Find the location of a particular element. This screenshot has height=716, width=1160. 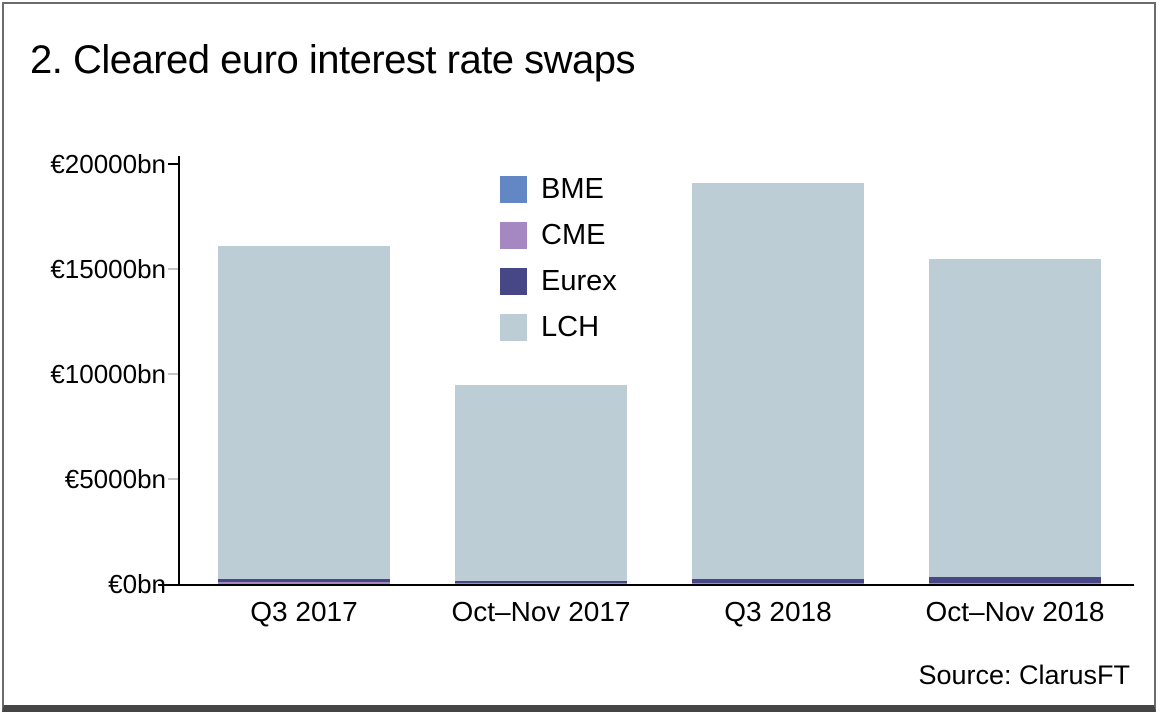

x-axis-label: Q3 2017 is located at coordinates (304, 611).